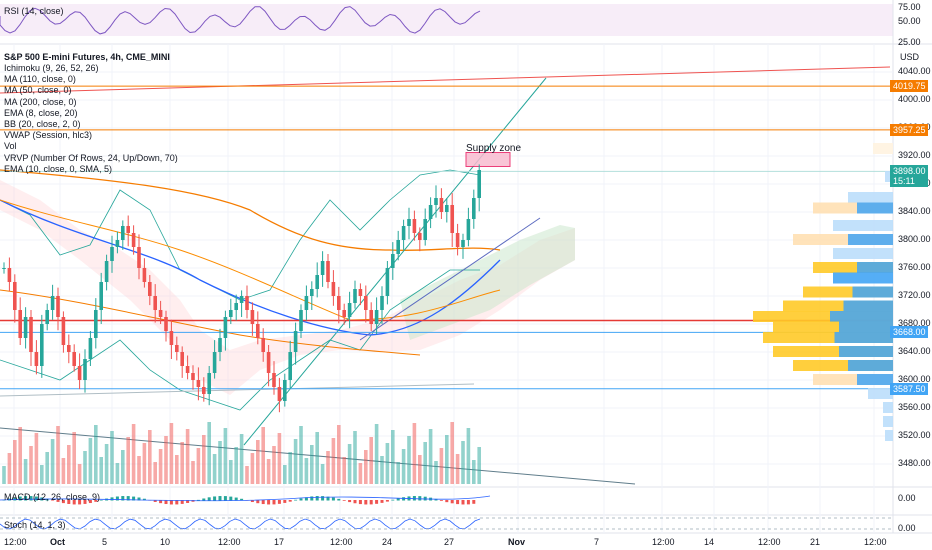 The height and width of the screenshot is (550, 932). What do you see at coordinates (446, 20) in the screenshot?
I see `rsi-band` at bounding box center [446, 20].